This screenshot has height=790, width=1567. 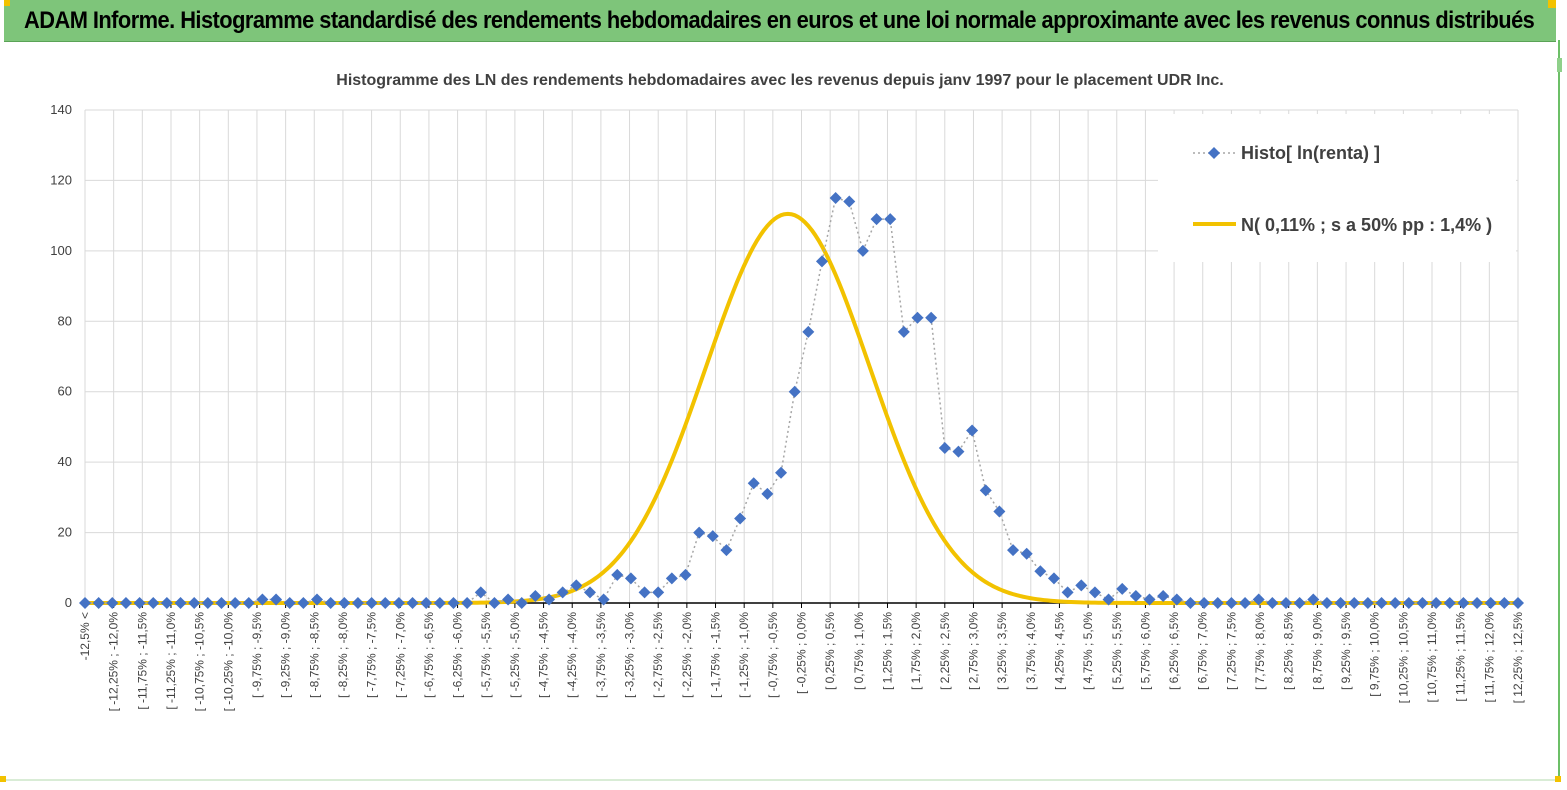 I want to click on x-tick-label: [ 1,25% ; 1,5%, so click(x=887, y=651).